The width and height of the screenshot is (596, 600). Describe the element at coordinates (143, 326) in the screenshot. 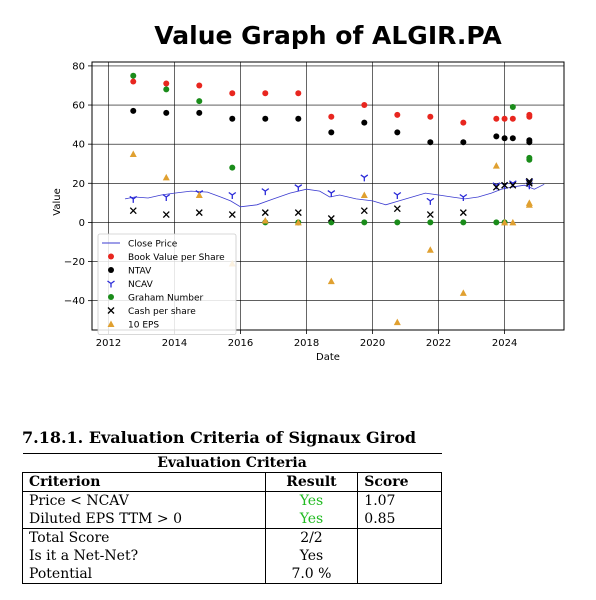

I see `legend-label: 10 EPS` at that location.